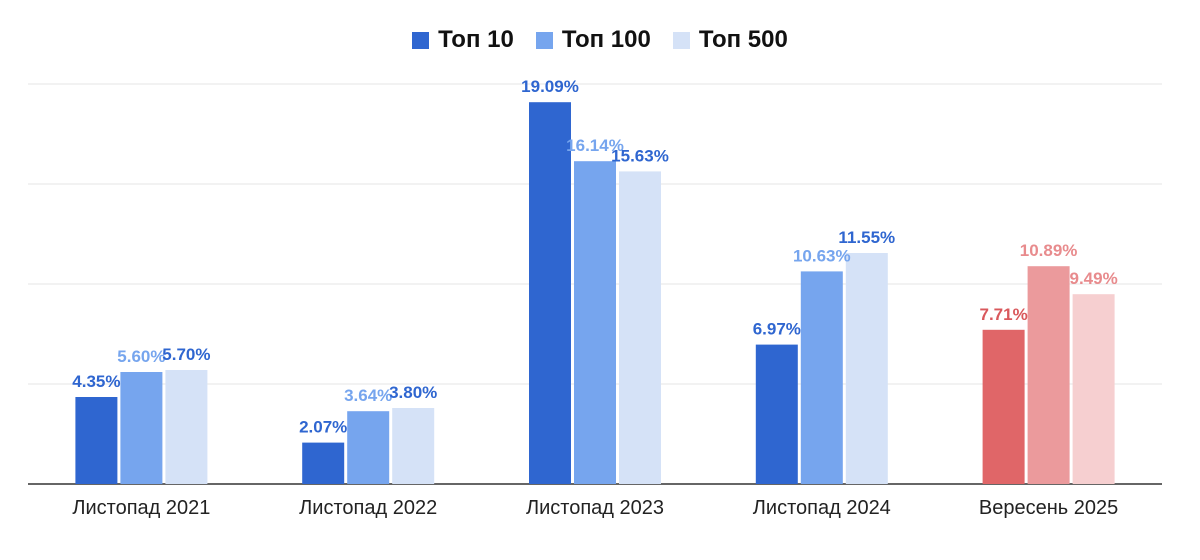  What do you see at coordinates (421, 40) in the screenshot?
I see `legend-swatch-top10` at bounding box center [421, 40].